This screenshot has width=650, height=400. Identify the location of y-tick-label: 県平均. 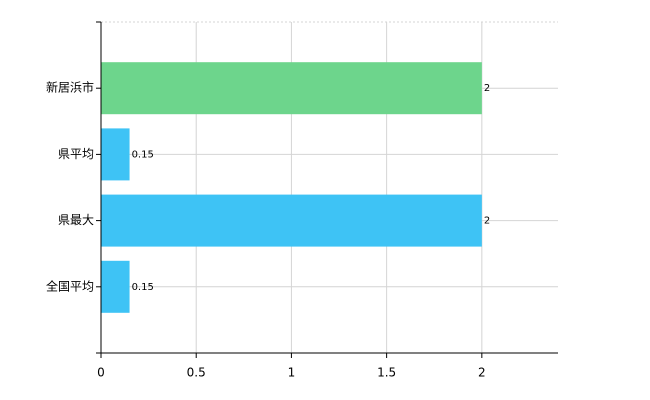
(76, 154).